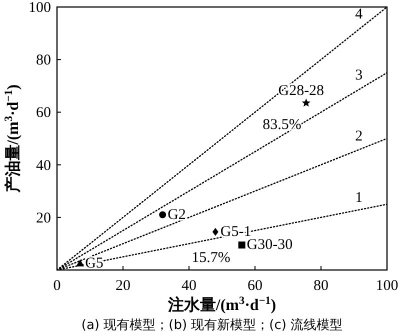  I want to click on series-label: G2, so click(177, 214).